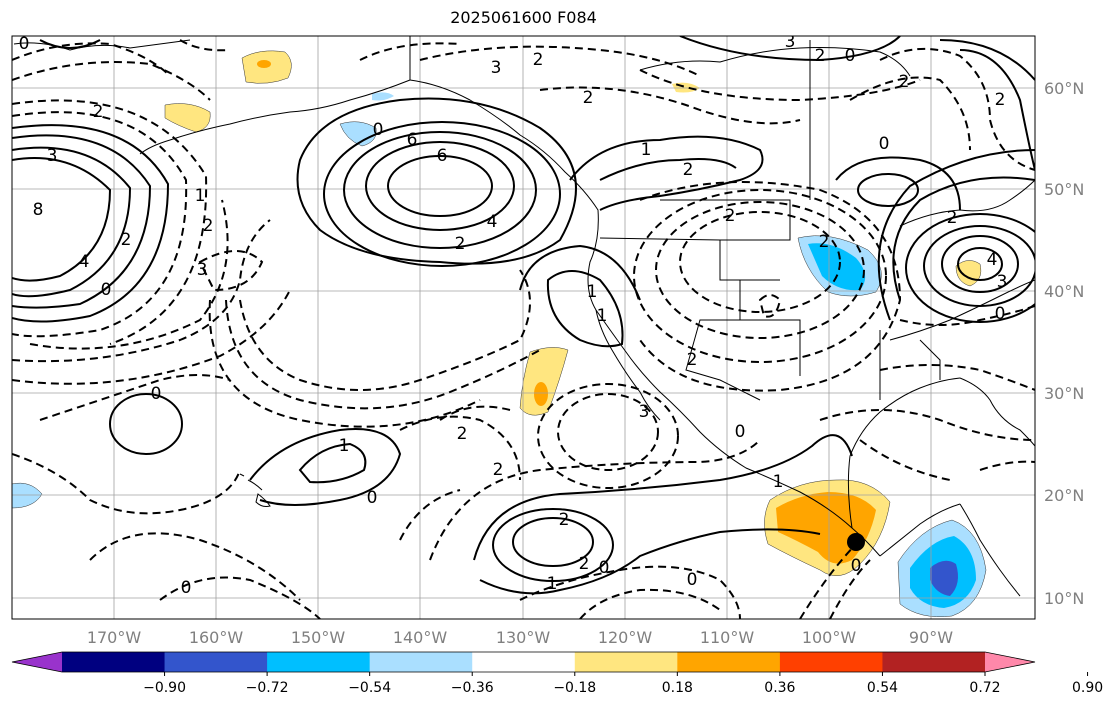  What do you see at coordinates (1064, 189) in the screenshot?
I see `lat-label: 50°N` at bounding box center [1064, 189].